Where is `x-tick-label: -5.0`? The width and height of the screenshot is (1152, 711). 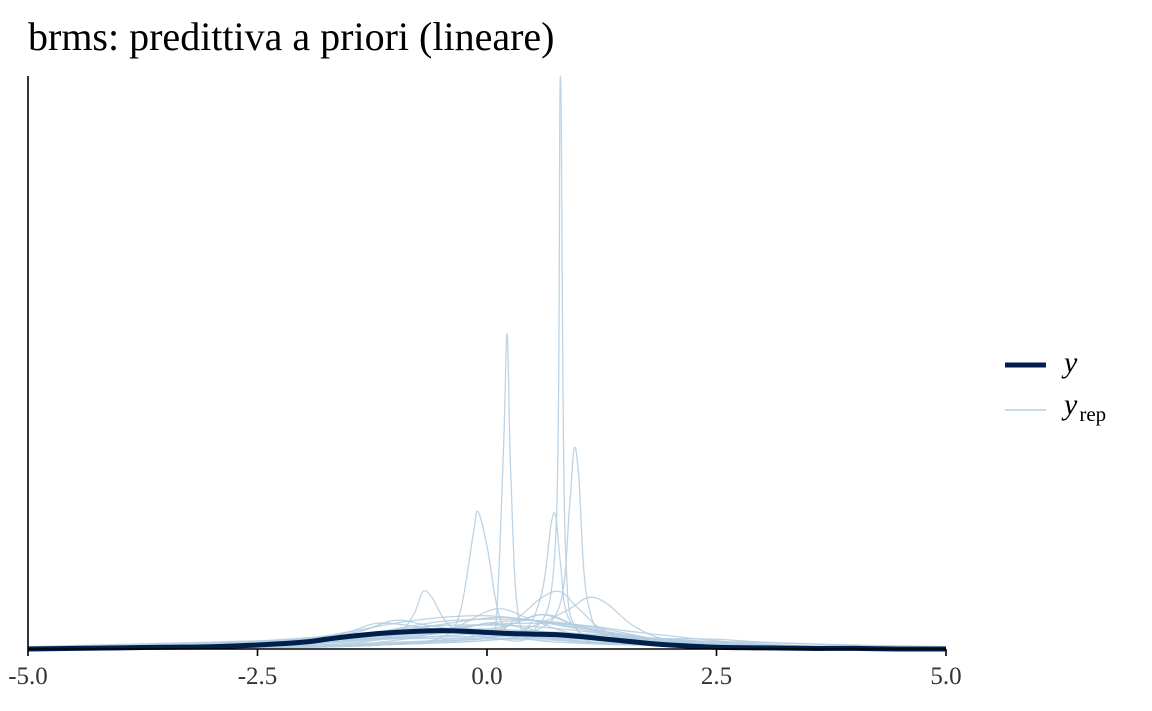 x-tick-label: -5.0 is located at coordinates (28, 676).